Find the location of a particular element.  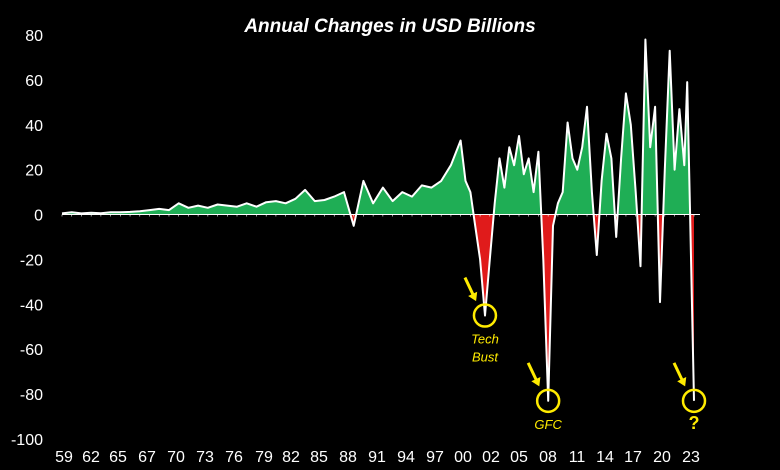

x-tick-label: 97 is located at coordinates (435, 457).